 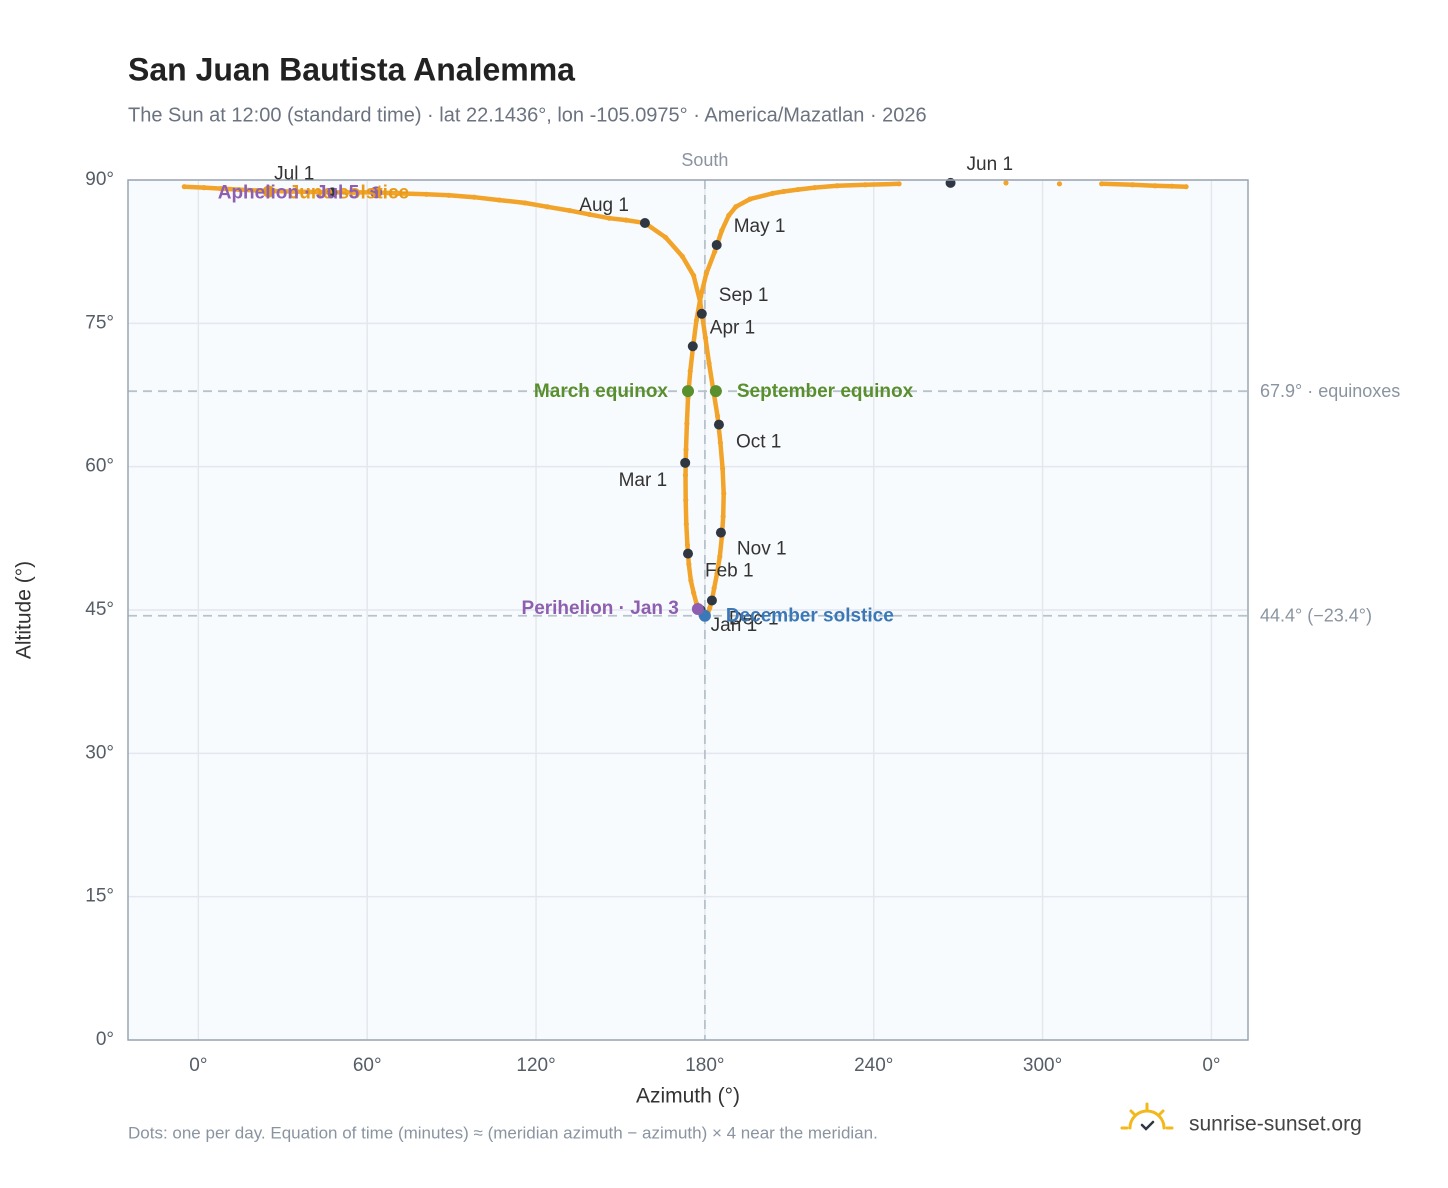 What do you see at coordinates (704, 160) in the screenshot?
I see `reference-label: South` at bounding box center [704, 160].